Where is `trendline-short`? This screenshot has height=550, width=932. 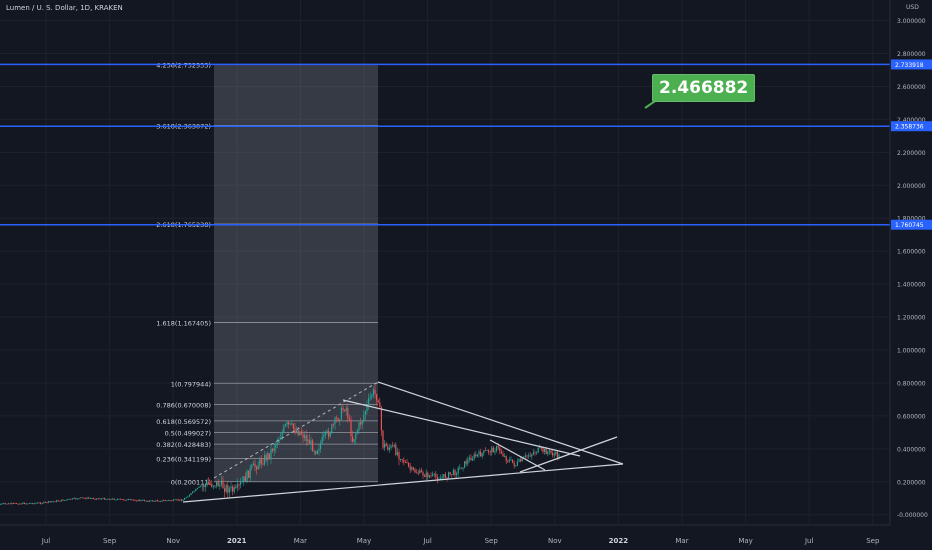
trendline-short is located at coordinates (517, 455).